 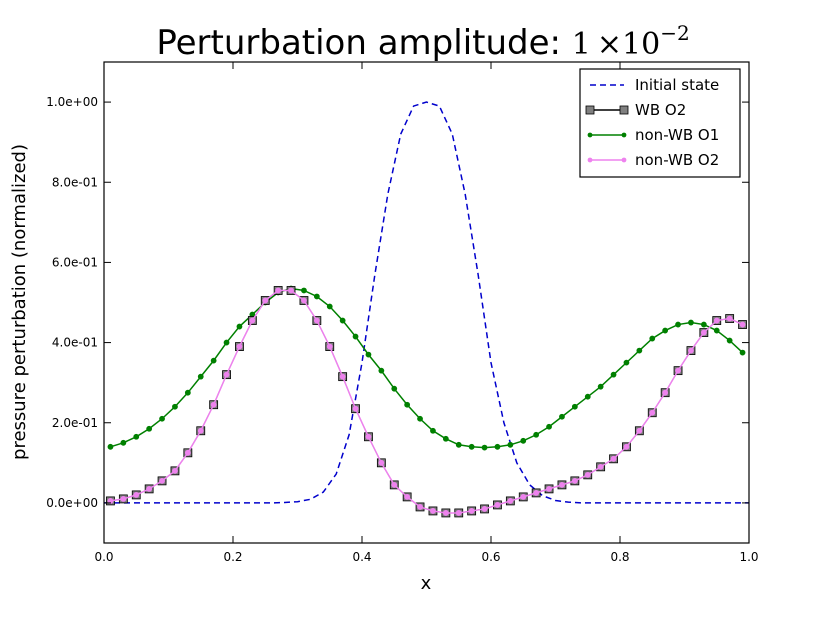 What do you see at coordinates (426, 583) in the screenshot?
I see `x-axis-label: x` at bounding box center [426, 583].